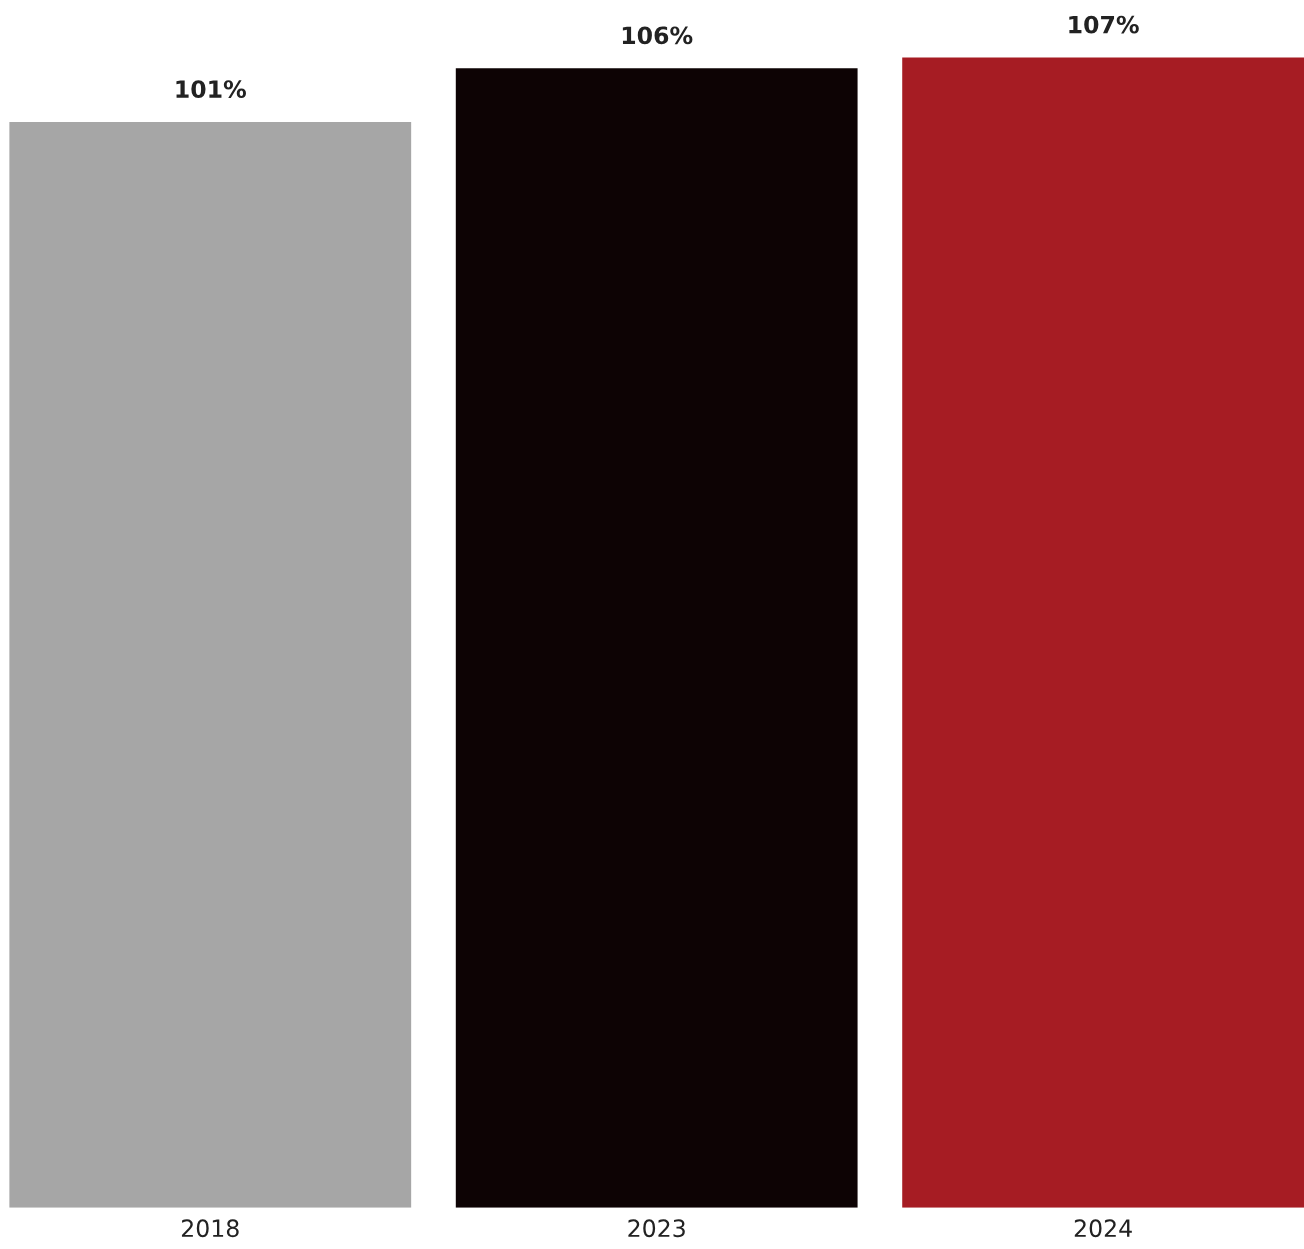  Describe the element at coordinates (657, 35) in the screenshot. I see `data-label: 106%` at that location.